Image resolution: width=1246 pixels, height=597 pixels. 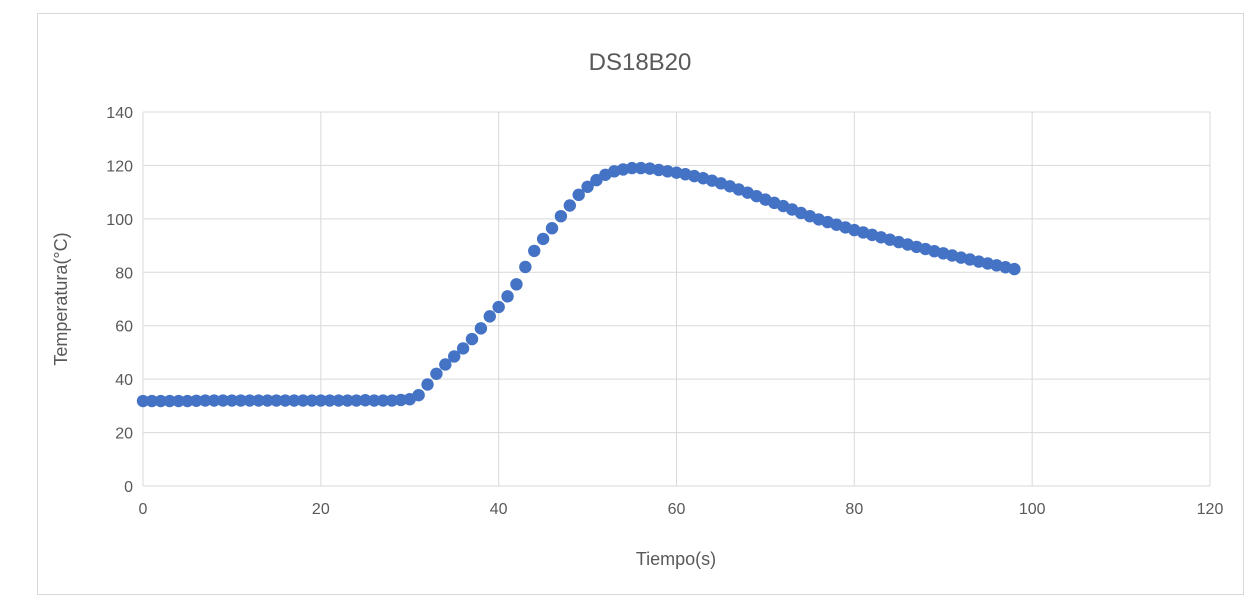 I want to click on y-tick-label: 60, so click(x=124, y=327).